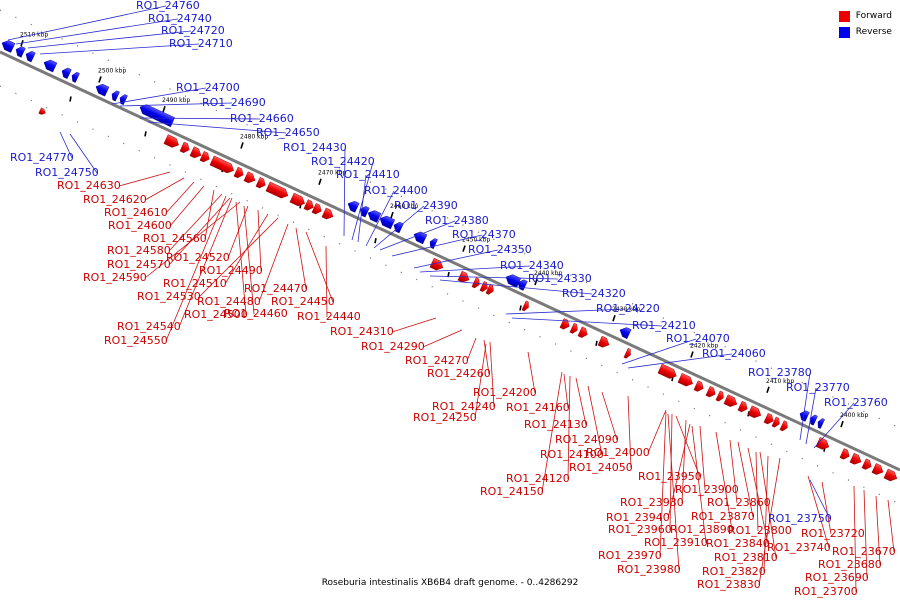  Describe the element at coordinates (329, 316) in the screenshot. I see `gene-label: RO1_24440` at that location.